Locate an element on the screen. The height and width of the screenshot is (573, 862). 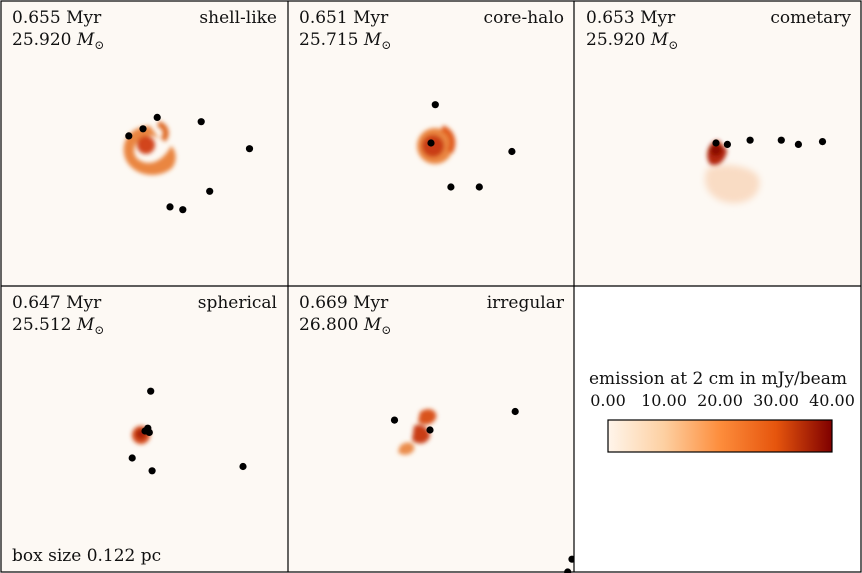
panel-mass: 25.715 M⊙ is located at coordinates (345, 41).